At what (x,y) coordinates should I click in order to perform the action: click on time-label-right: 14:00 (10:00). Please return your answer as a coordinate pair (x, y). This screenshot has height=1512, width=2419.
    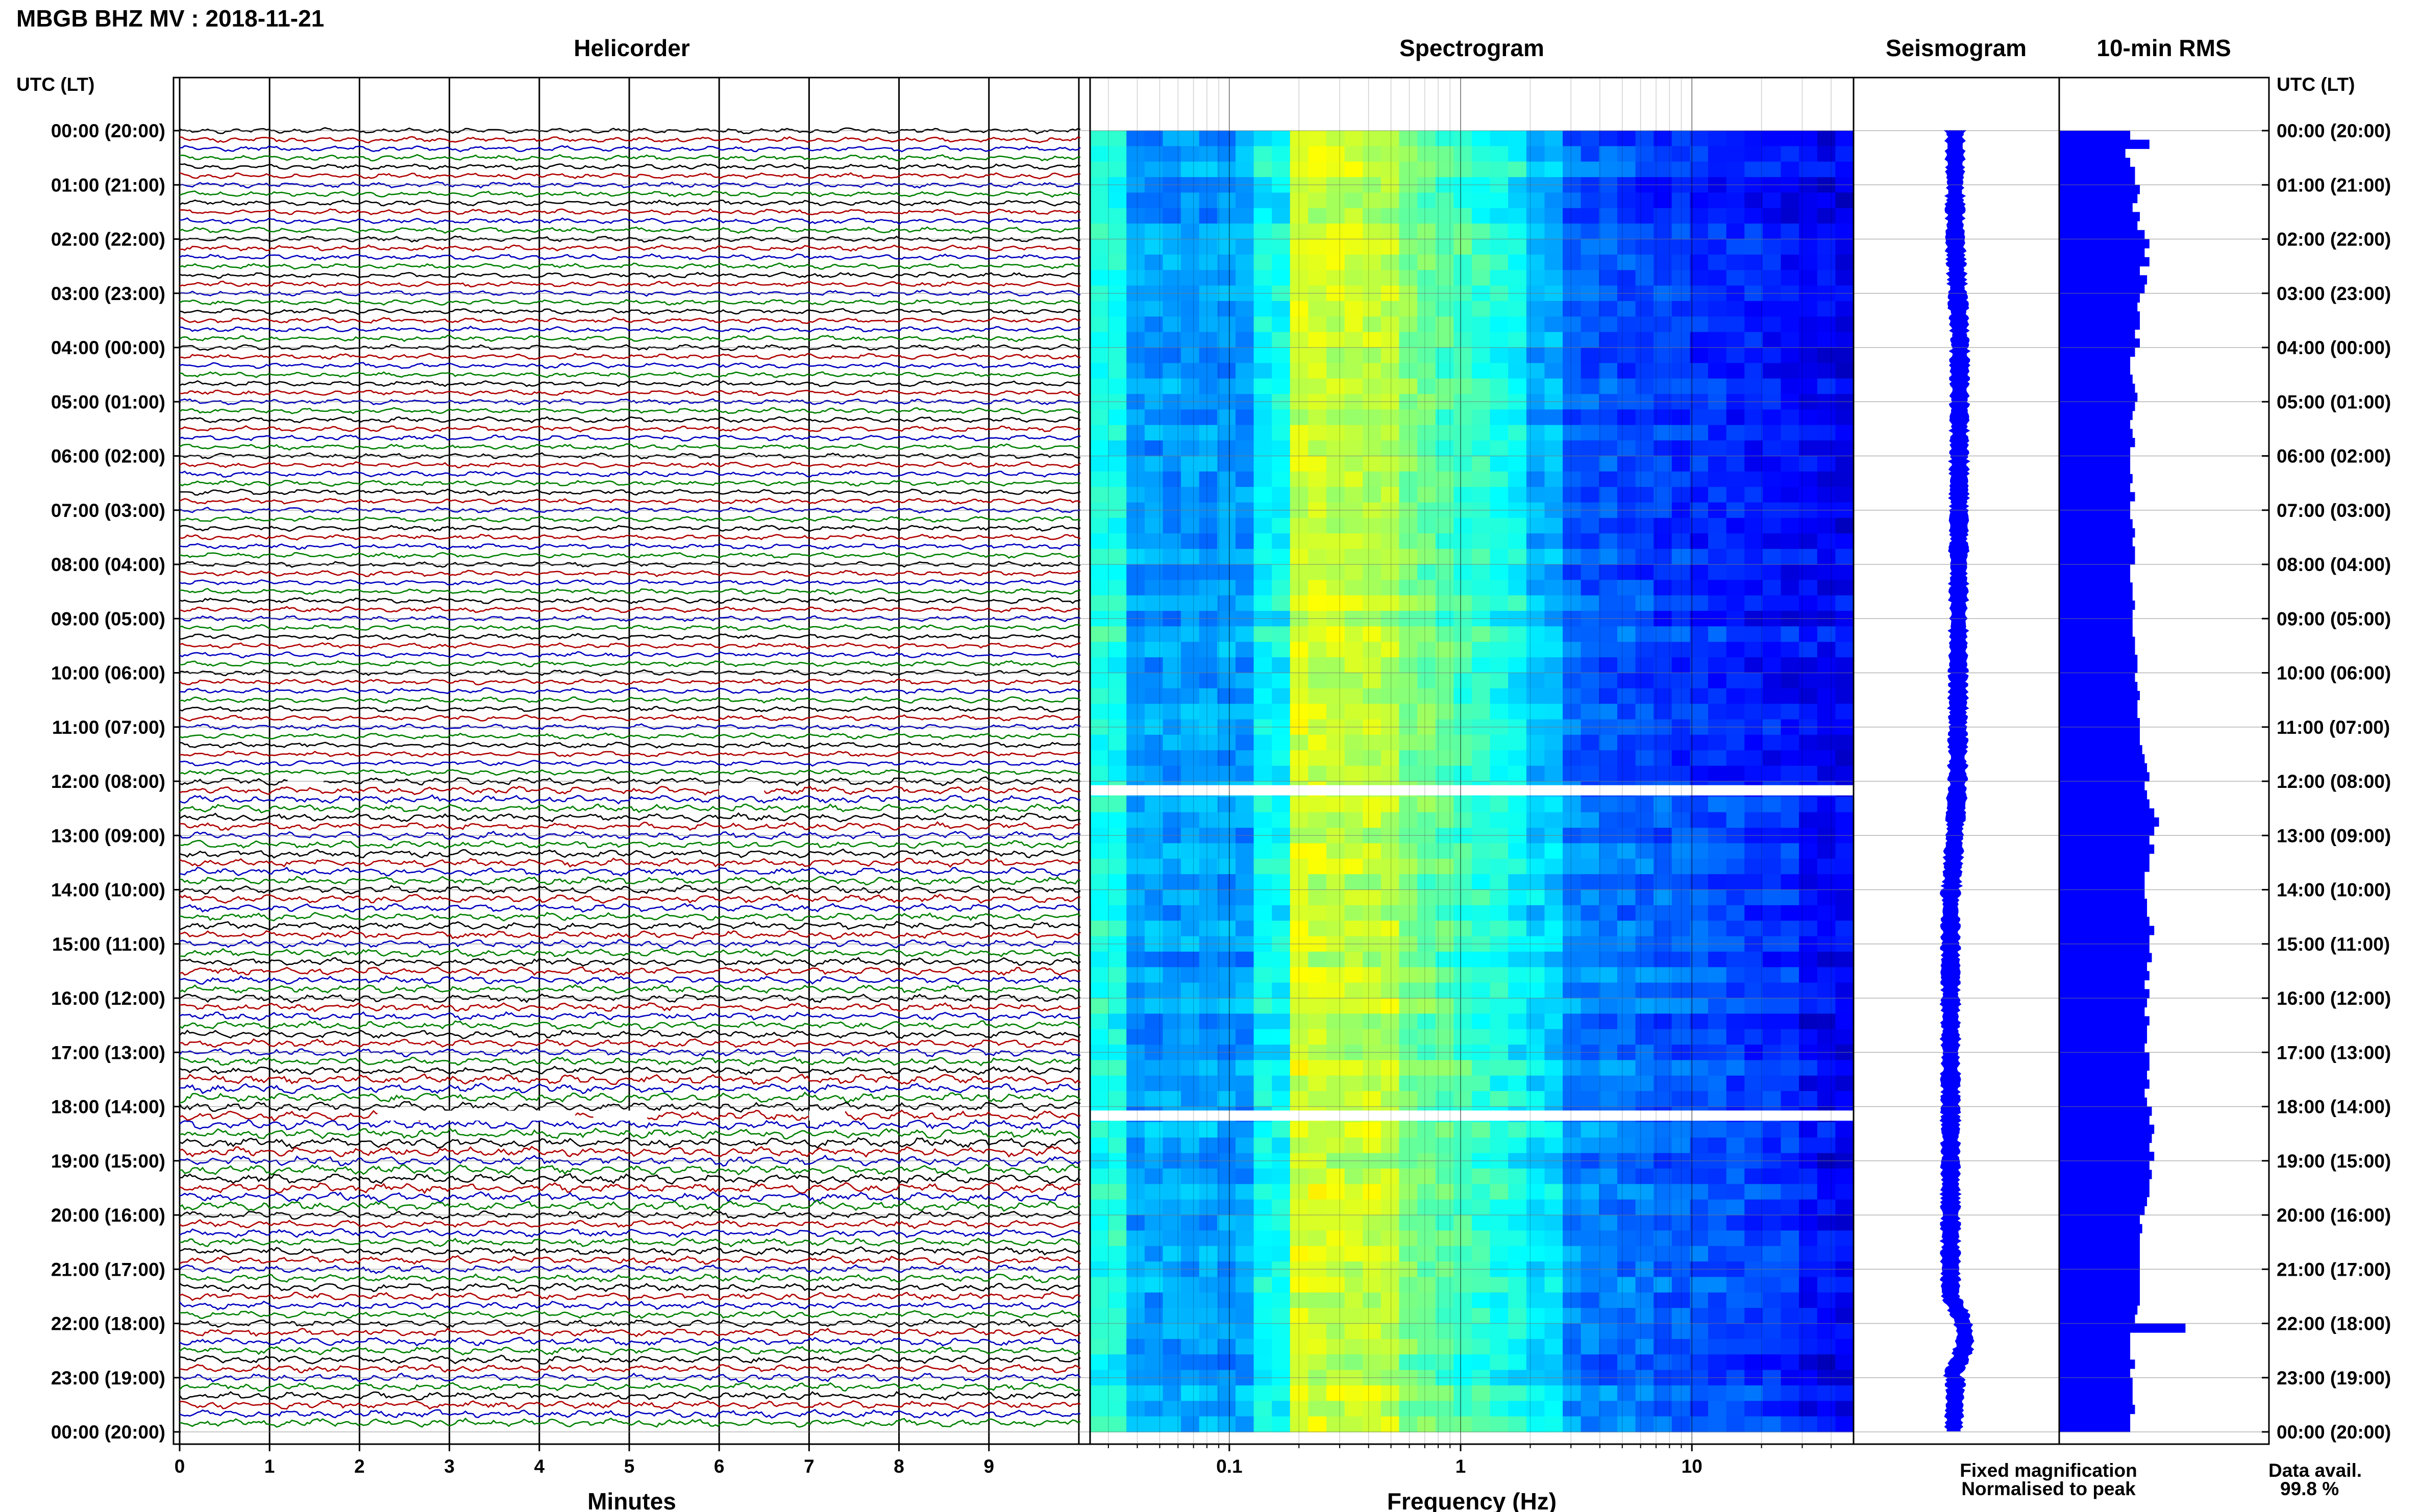
    Looking at the image, I should click on (2334, 890).